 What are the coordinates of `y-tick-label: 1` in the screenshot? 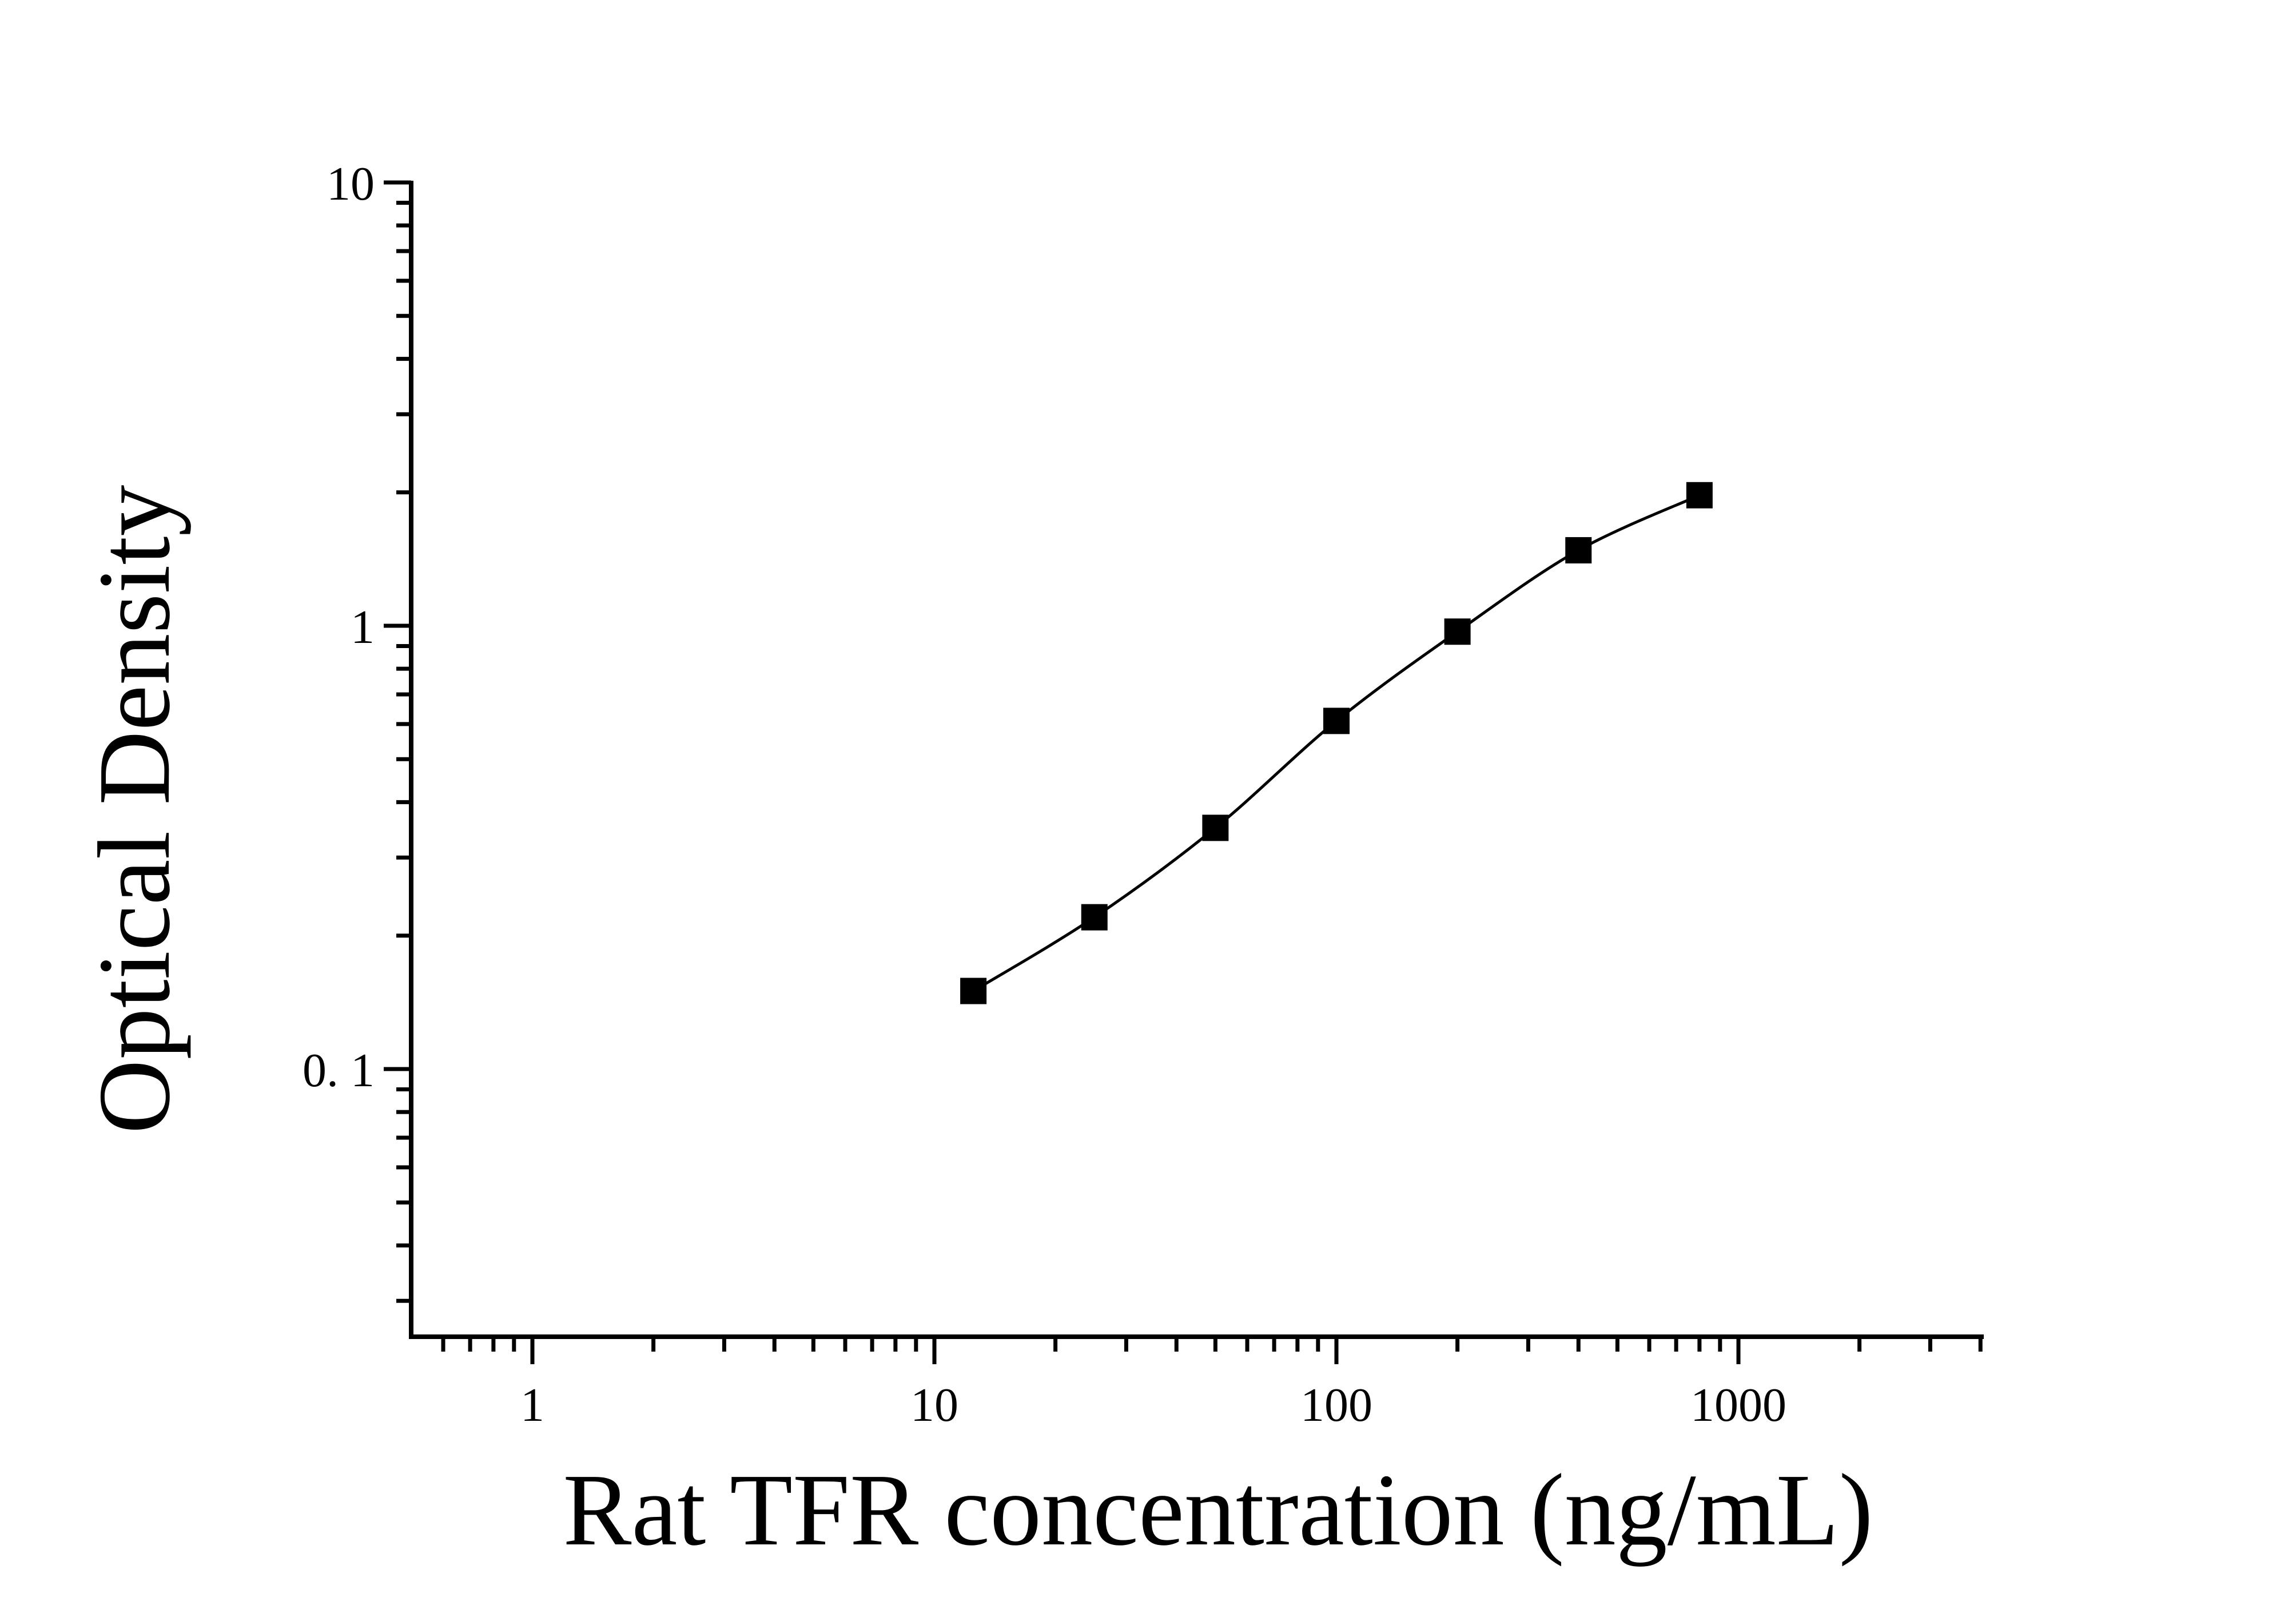 It's located at (363, 627).